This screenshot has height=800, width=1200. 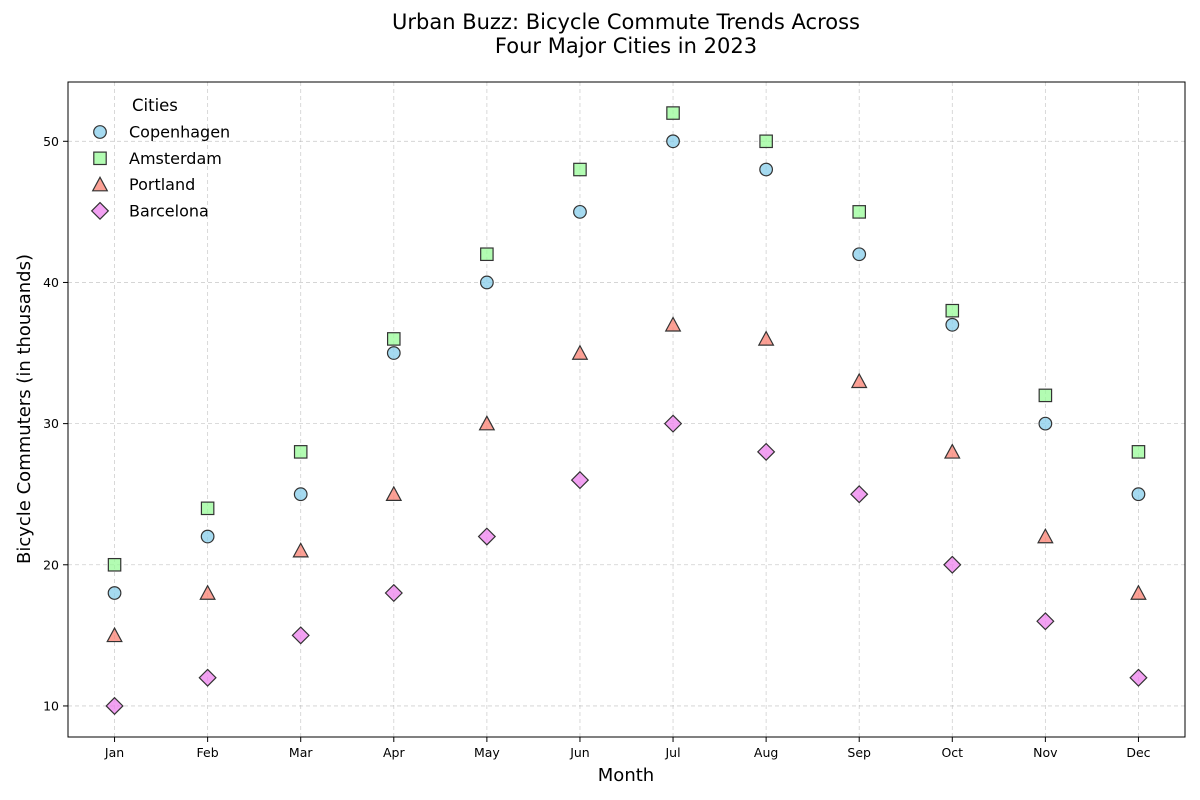 I want to click on y-axis-label: Bicycle Commuters (in thousands), so click(x=24, y=409).